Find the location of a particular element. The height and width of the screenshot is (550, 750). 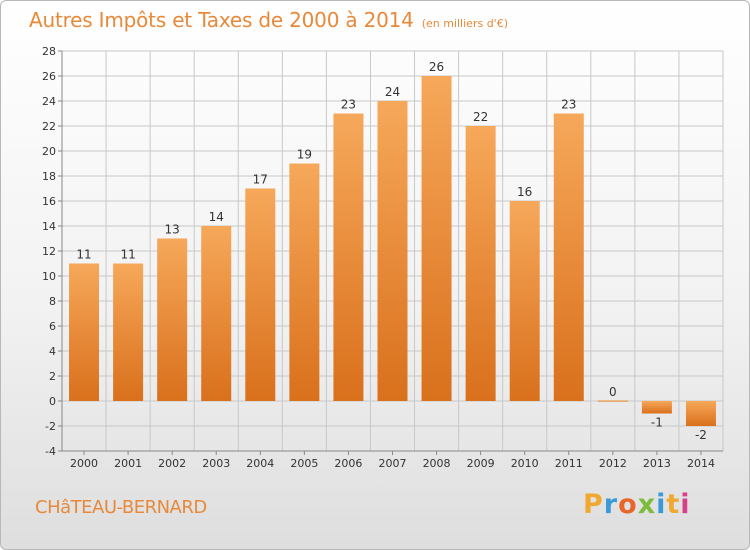

data-label: 14 is located at coordinates (216, 217).